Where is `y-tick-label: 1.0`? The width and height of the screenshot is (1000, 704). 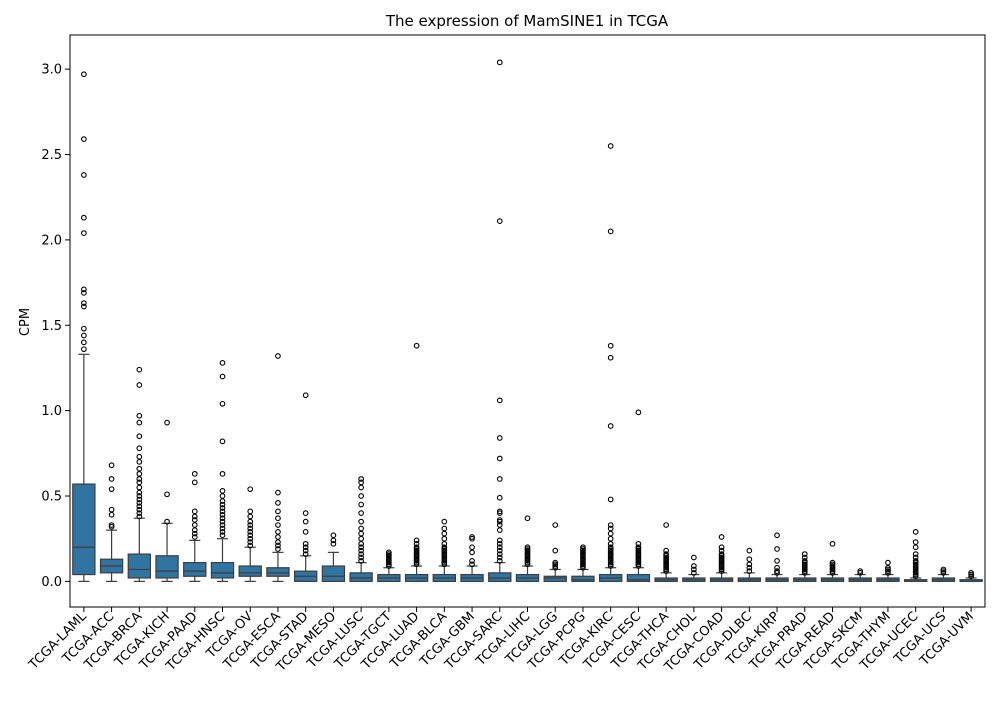 y-tick-label: 1.0 is located at coordinates (51, 411).